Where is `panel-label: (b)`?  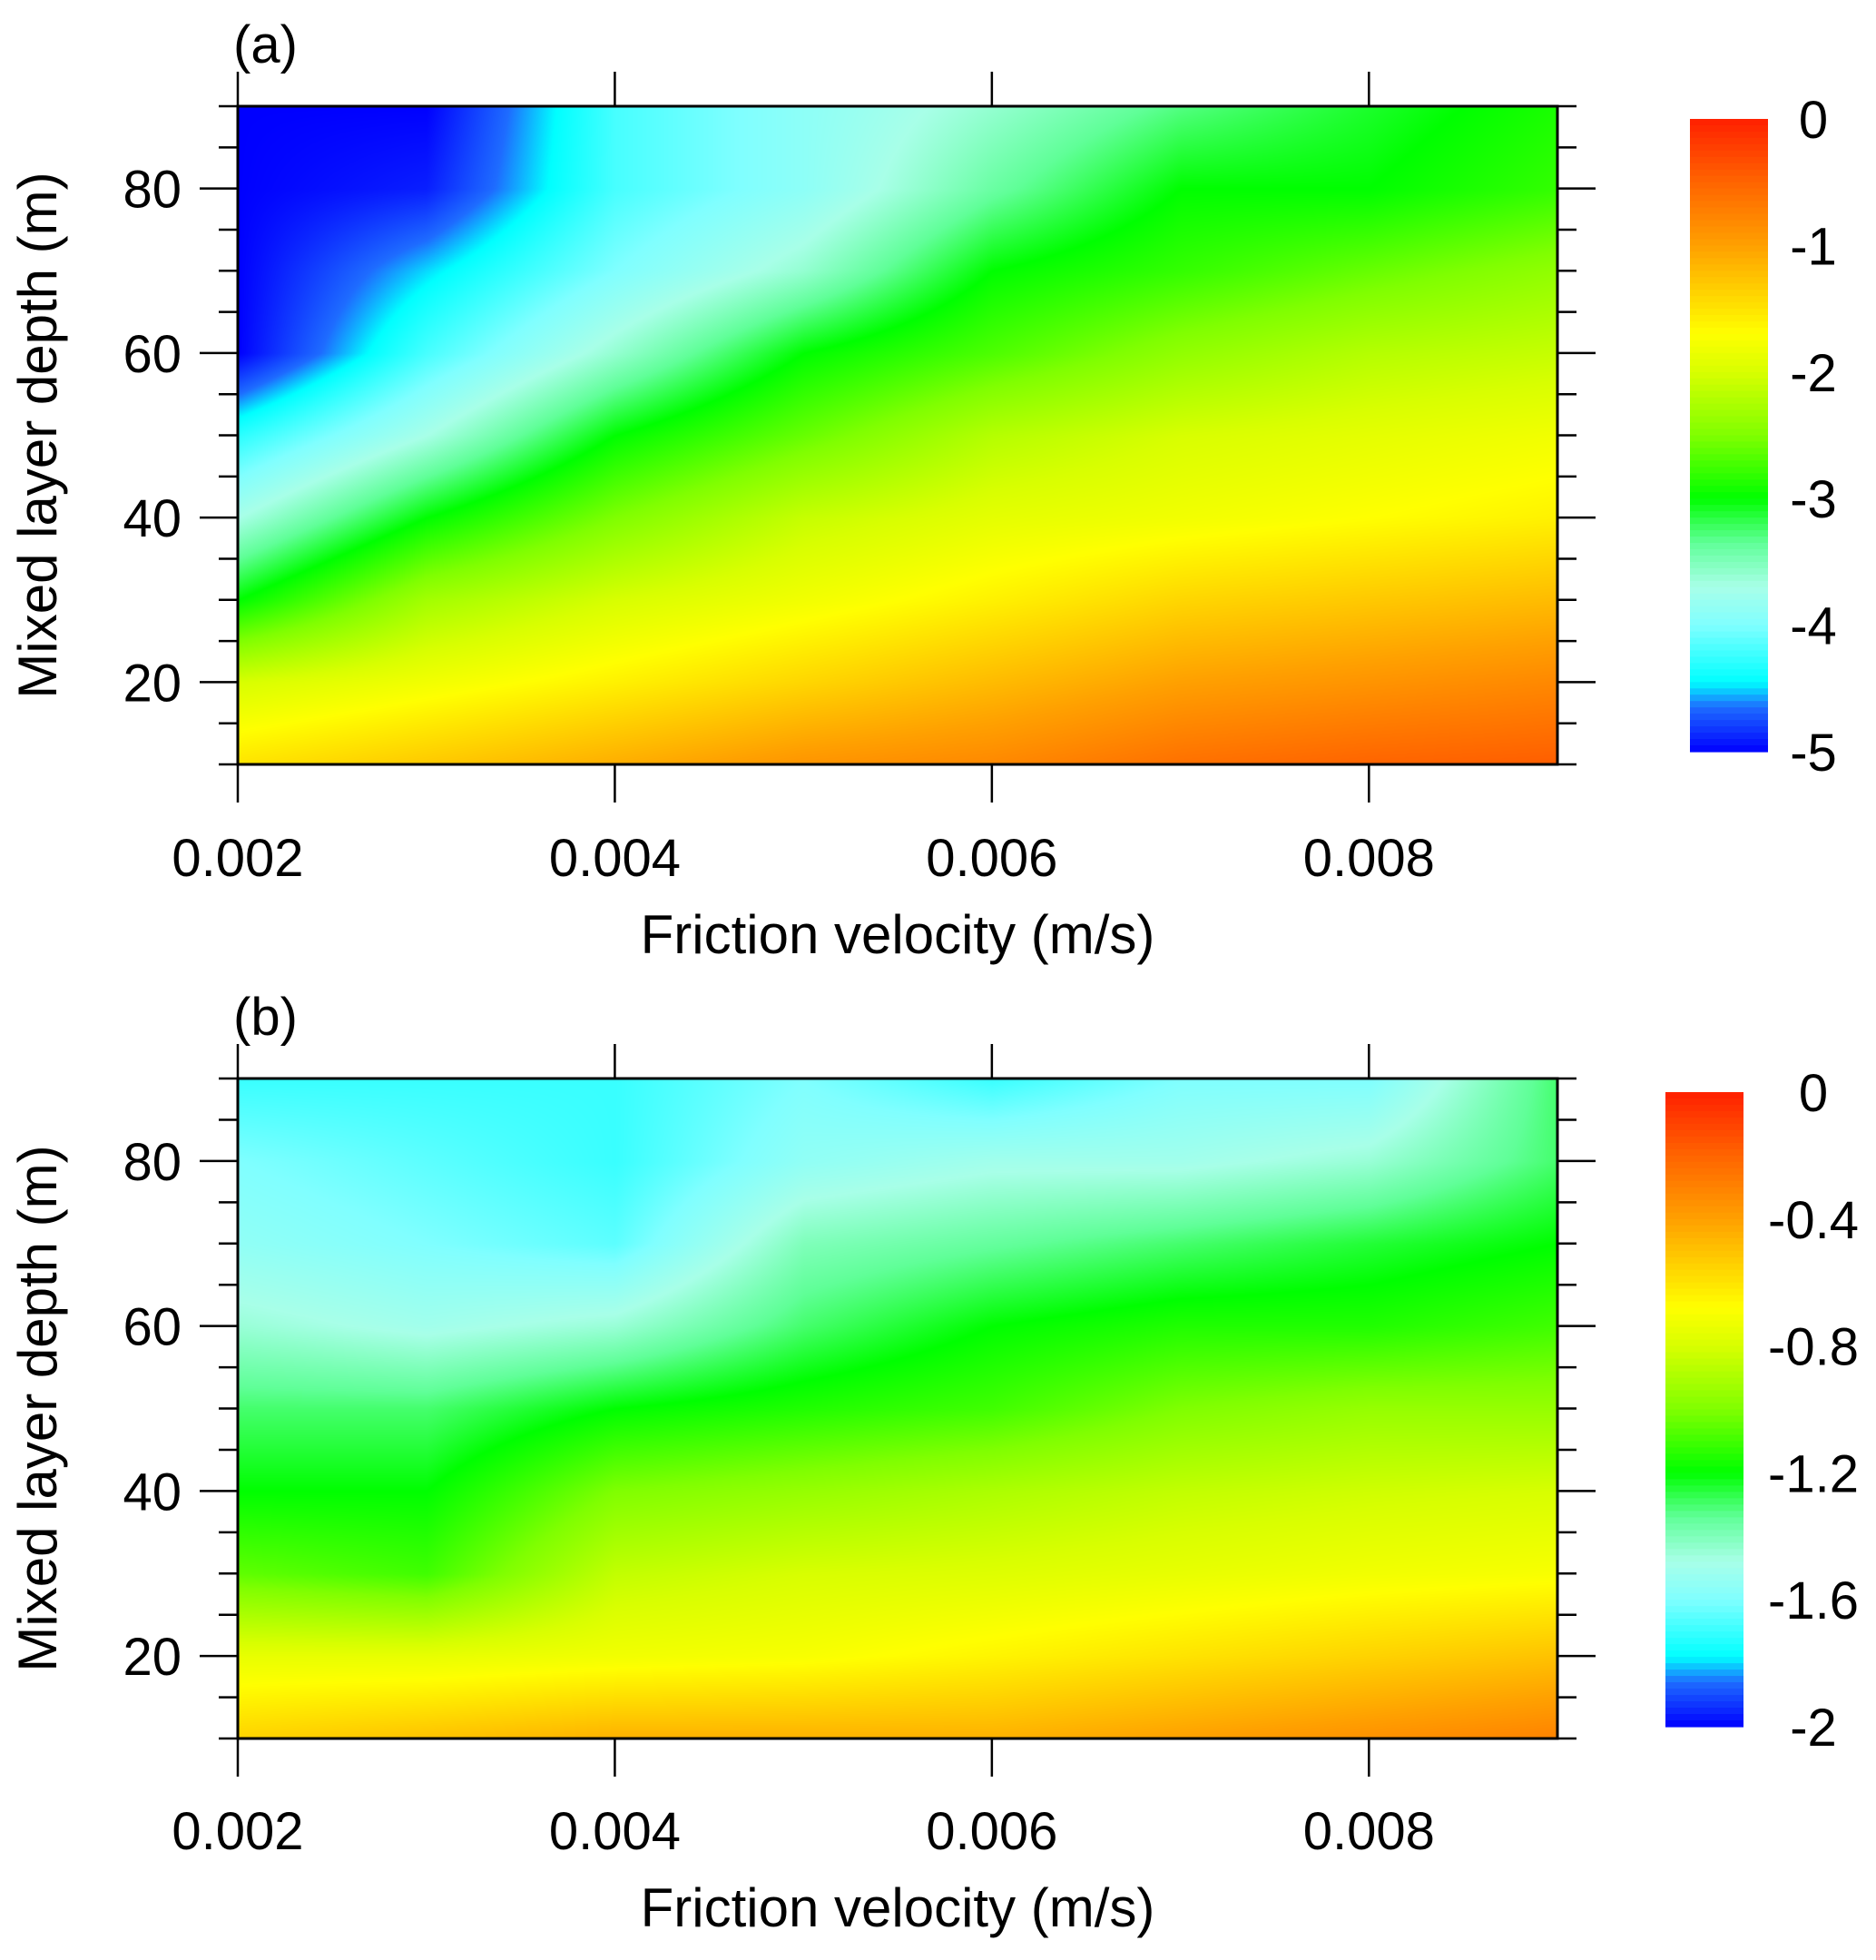 panel-label: (b) is located at coordinates (265, 1017).